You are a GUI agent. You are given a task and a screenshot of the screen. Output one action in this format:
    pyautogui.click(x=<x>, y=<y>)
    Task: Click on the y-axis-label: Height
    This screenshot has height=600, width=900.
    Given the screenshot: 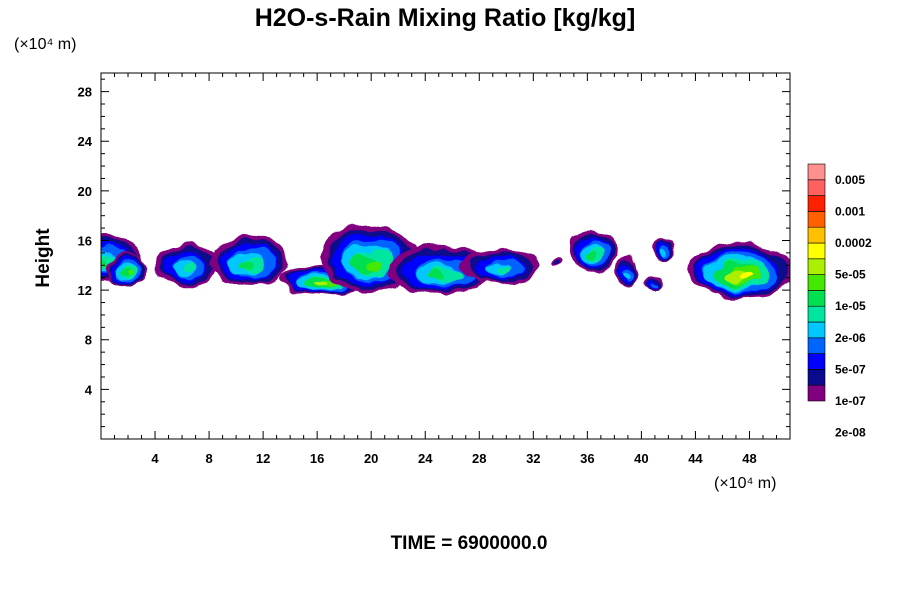 What is the action you would take?
    pyautogui.click(x=43, y=258)
    